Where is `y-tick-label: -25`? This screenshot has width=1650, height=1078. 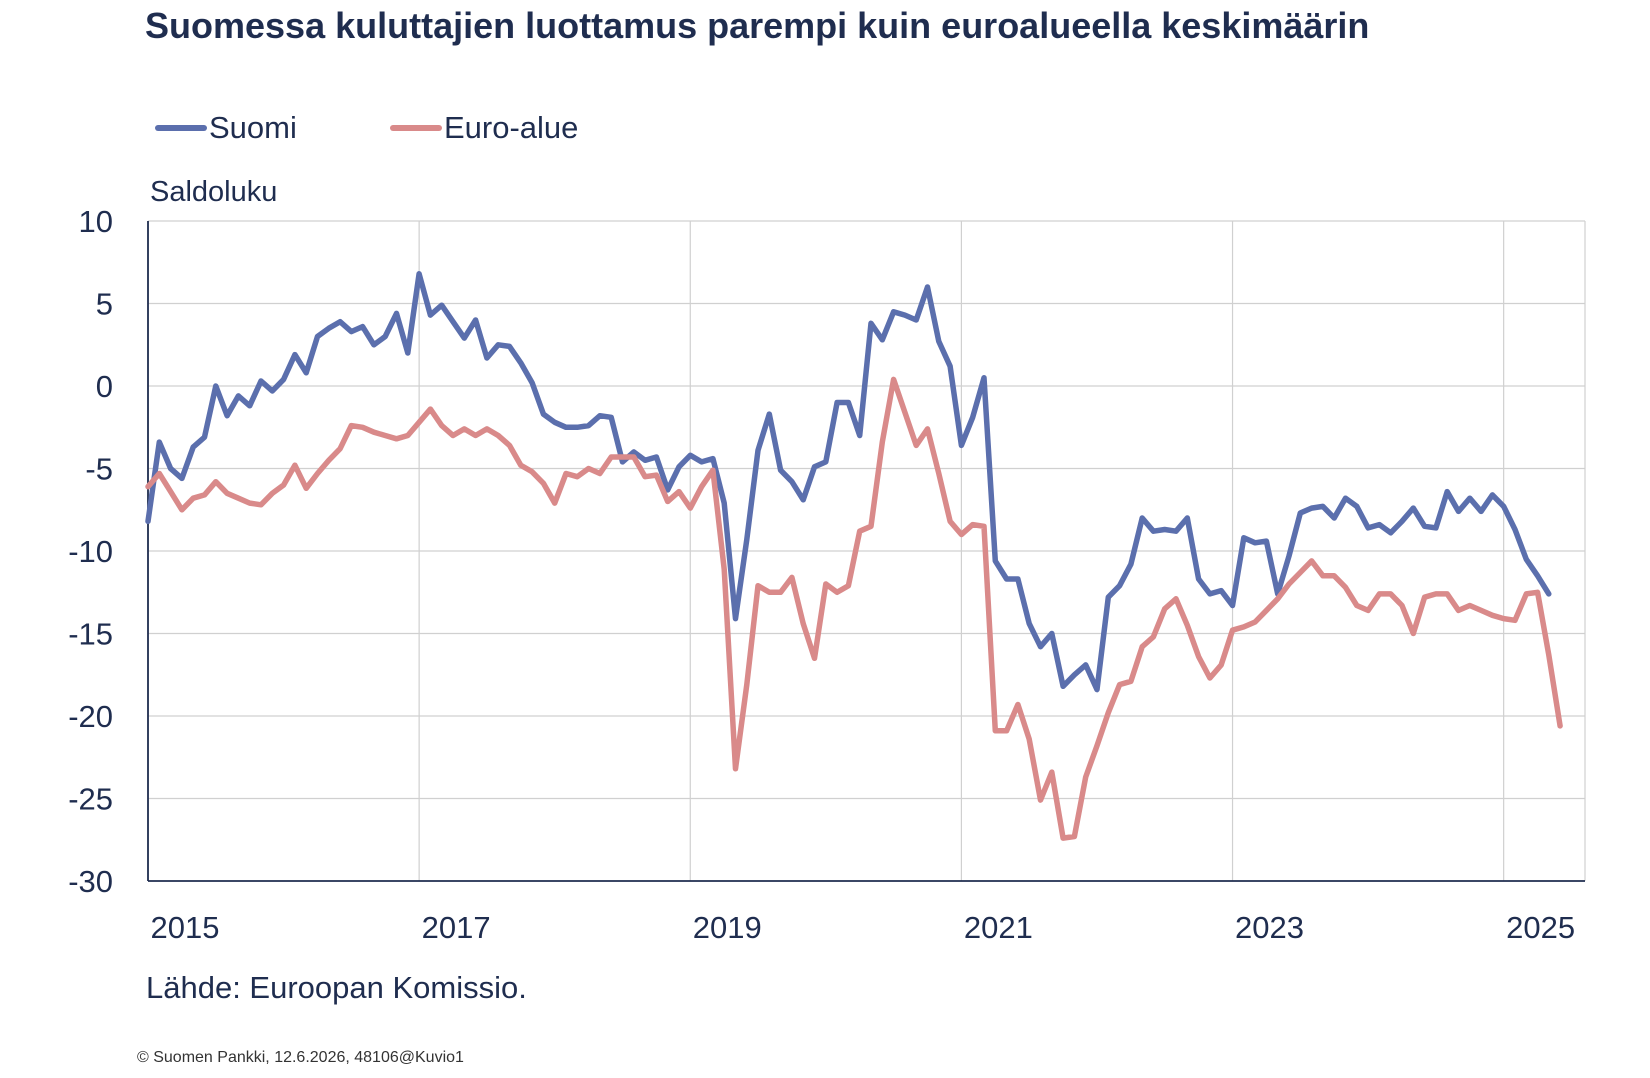
y-tick-label: -25 is located at coordinates (90, 799).